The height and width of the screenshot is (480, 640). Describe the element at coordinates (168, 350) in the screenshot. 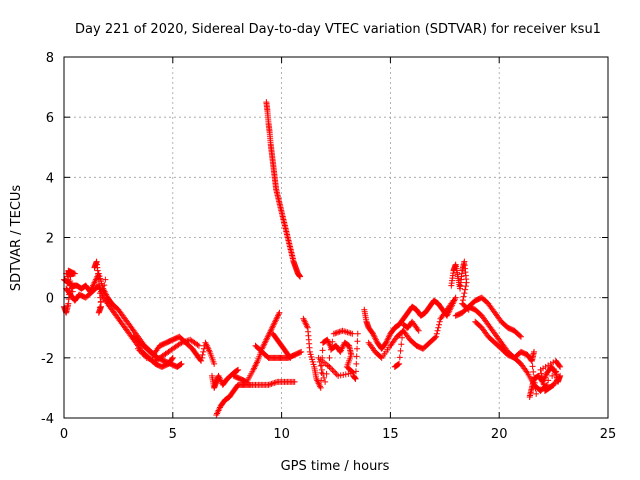

I see `series-trace-f` at that location.